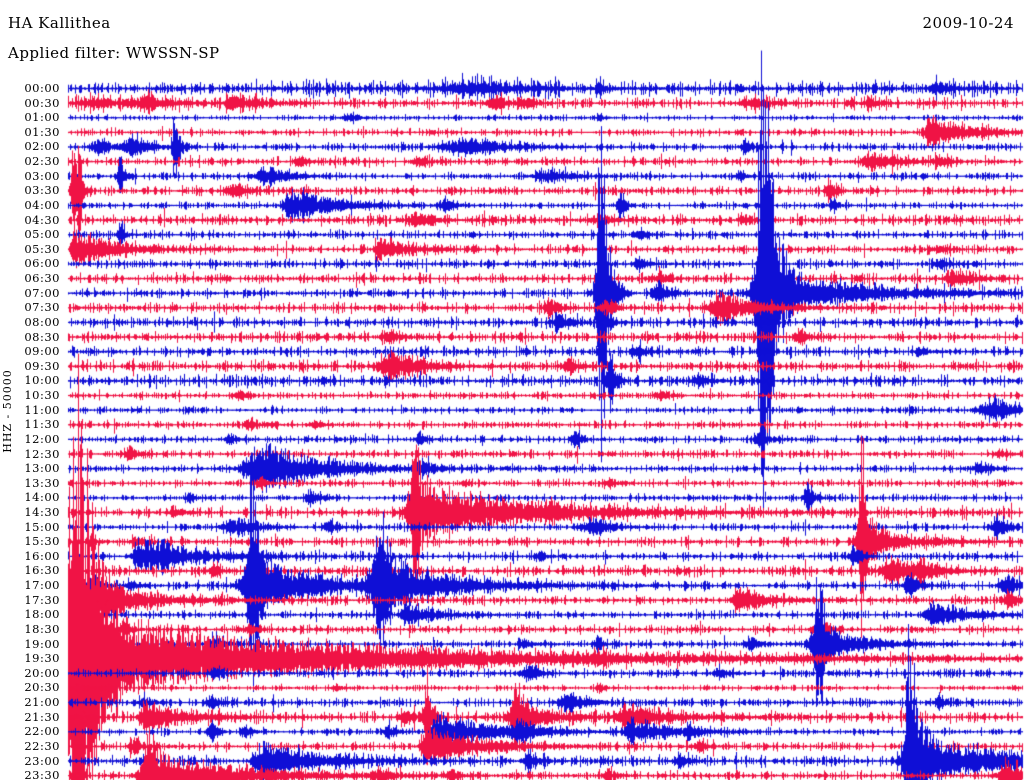 This screenshot has height=780, width=1024. Describe the element at coordinates (42, 424) in the screenshot. I see `time-label: 11:30` at that location.